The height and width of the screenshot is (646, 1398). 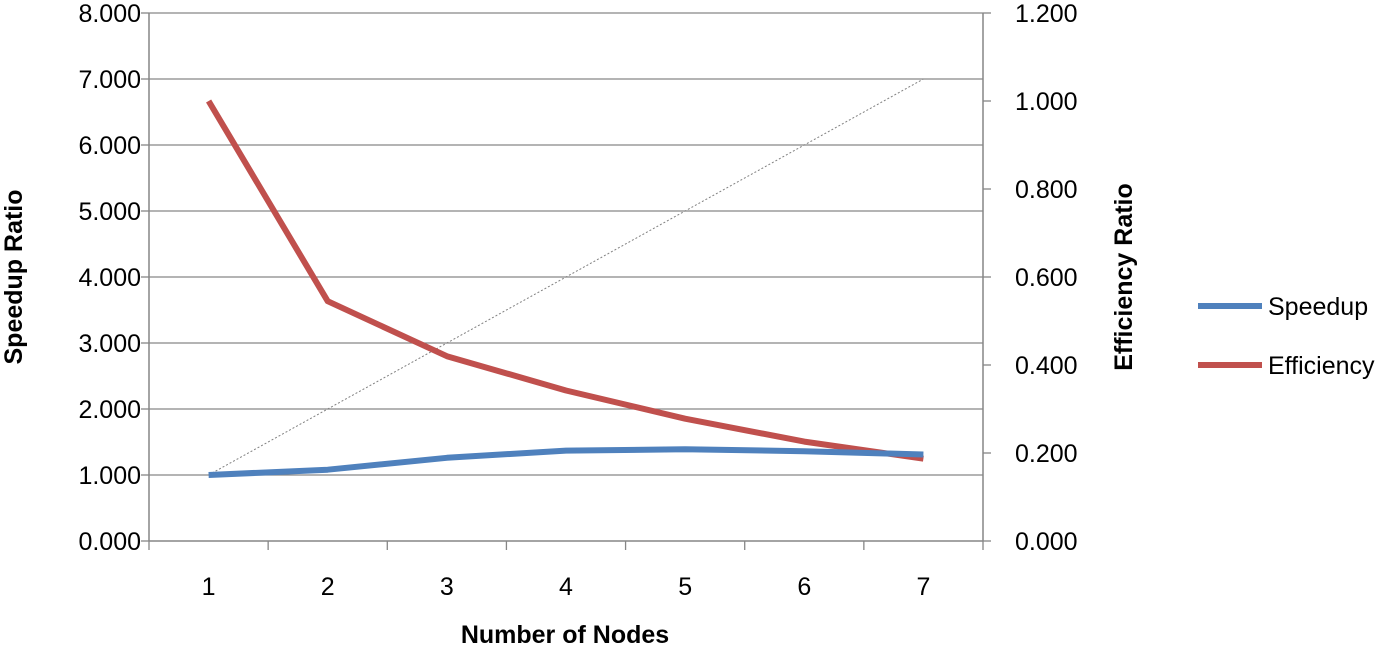 What do you see at coordinates (566, 462) in the screenshot?
I see `series-line-speedup` at bounding box center [566, 462].